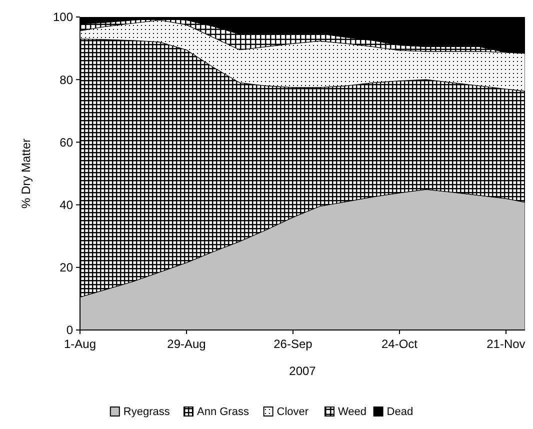  I want to click on legend-label: Clover, so click(292, 412).